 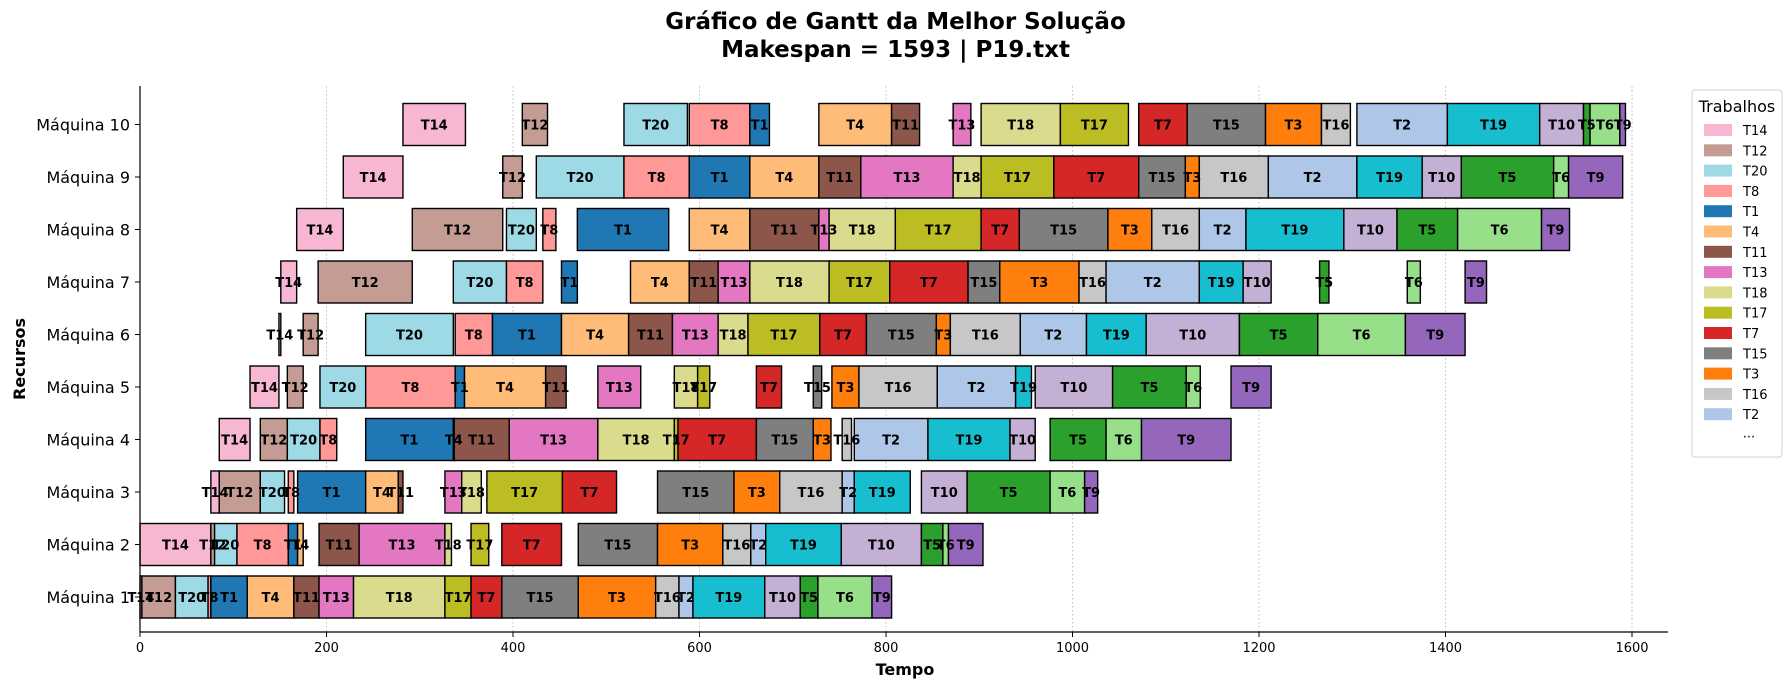 What do you see at coordinates (1234, 177) in the screenshot?
I see `gantt-bar-t16` at bounding box center [1234, 177].